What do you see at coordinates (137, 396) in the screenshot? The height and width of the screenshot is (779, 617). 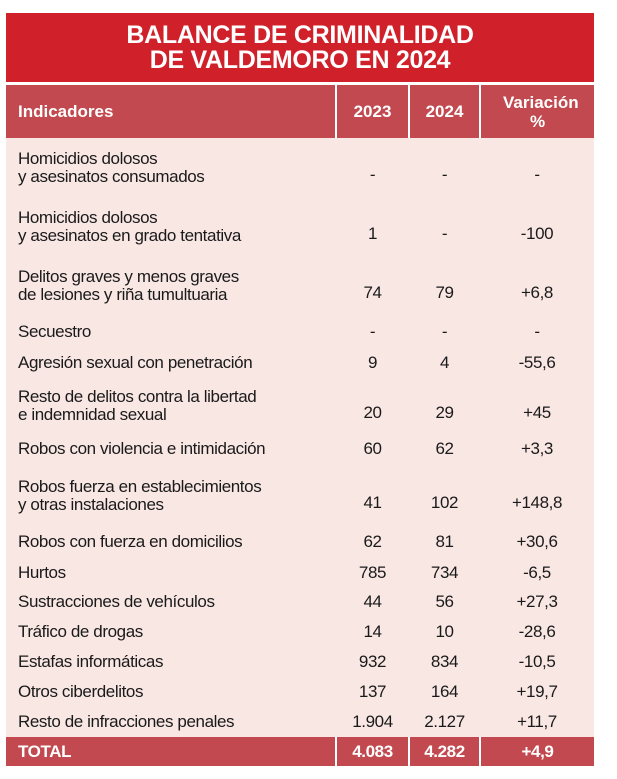 I see `indicator-line-1: Resto de delitos contra la libertad` at bounding box center [137, 396].